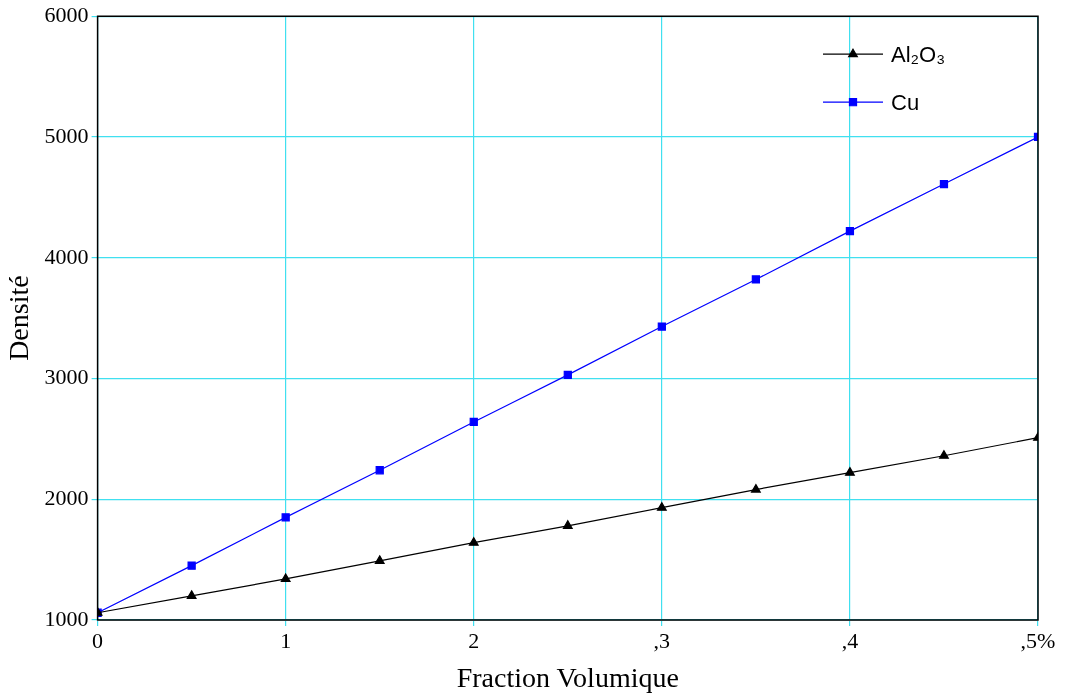 This screenshot has height=700, width=1068. What do you see at coordinates (66, 377) in the screenshot?
I see `y-tick-label: 3000` at bounding box center [66, 377].